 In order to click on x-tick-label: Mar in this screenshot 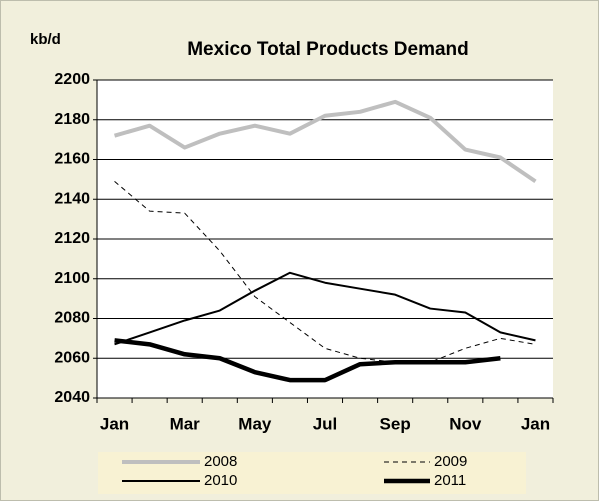, I will do `click(185, 423)`.